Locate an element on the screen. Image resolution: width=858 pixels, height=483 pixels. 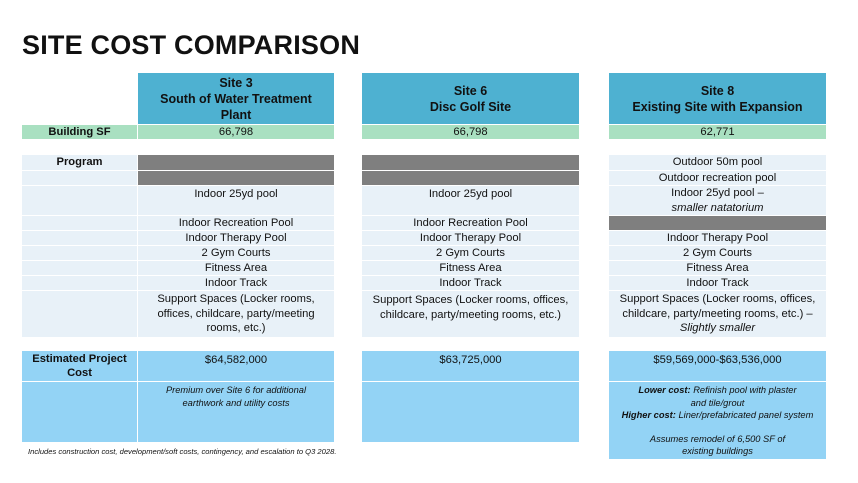
site-8-lower-cost-label: Lower cost: is located at coordinates (664, 390).